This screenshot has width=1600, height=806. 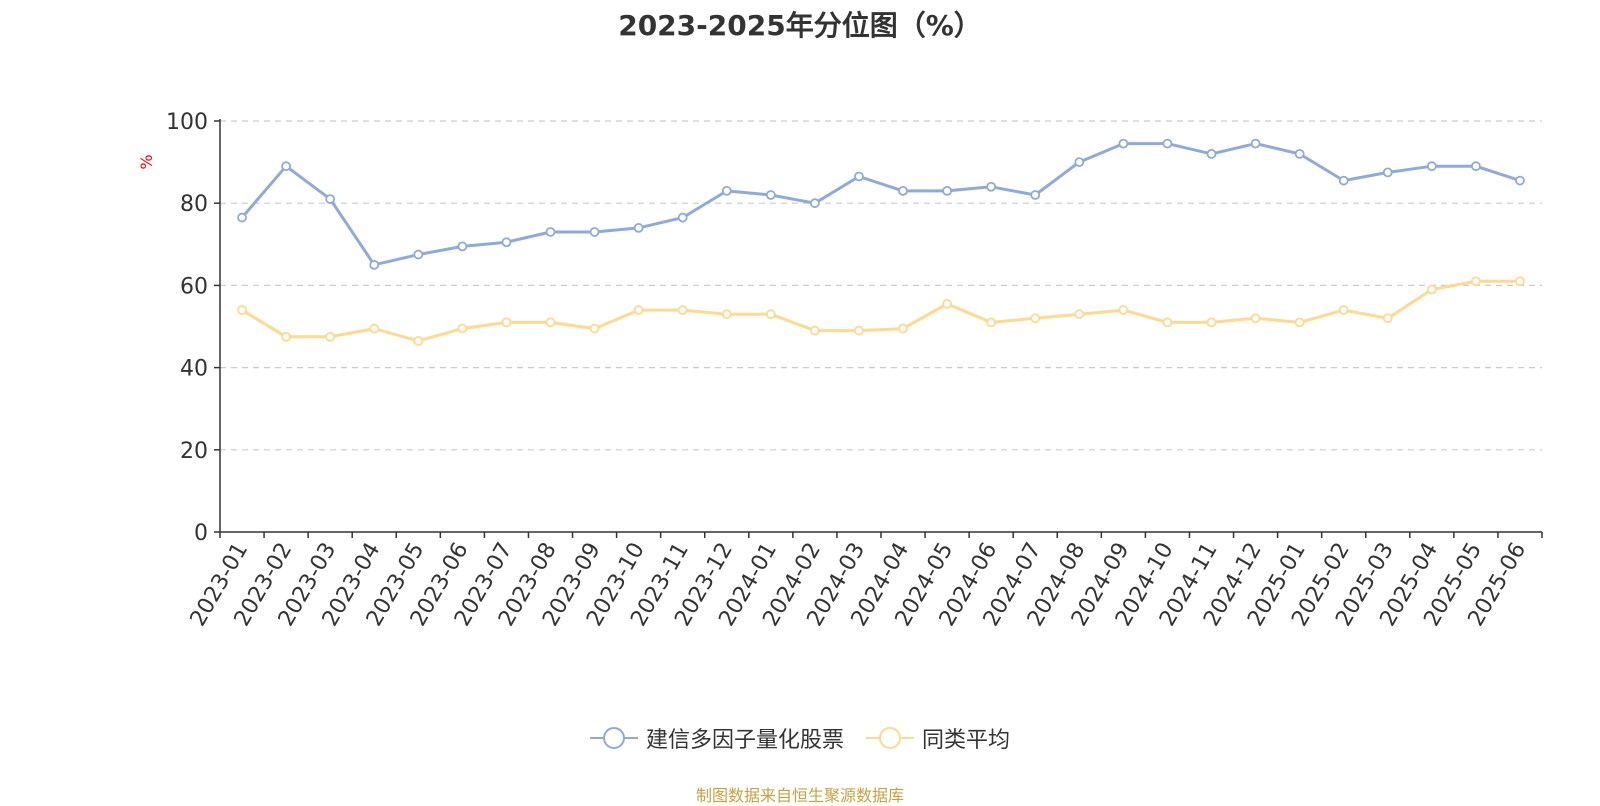 I want to click on y-tick-label: 40, so click(x=194, y=369).